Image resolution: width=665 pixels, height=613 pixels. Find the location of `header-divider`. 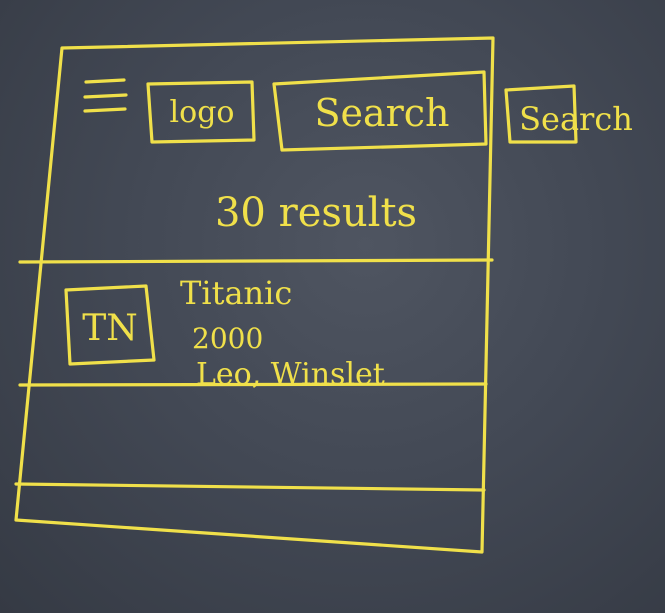

header-divider is located at coordinates (256, 261).